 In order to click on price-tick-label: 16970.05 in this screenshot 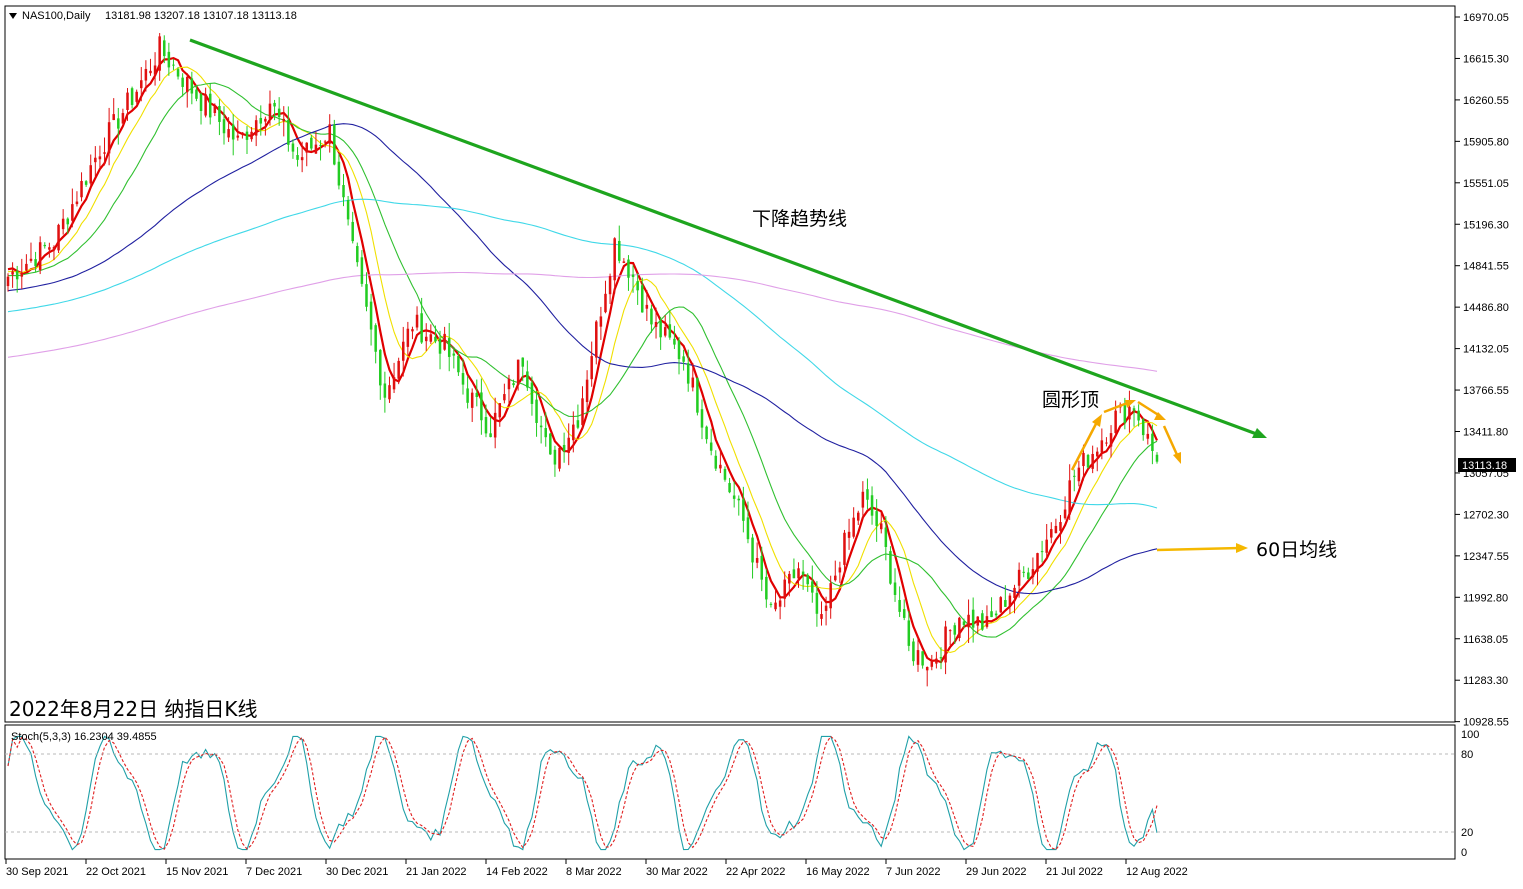, I will do `click(1486, 18)`.